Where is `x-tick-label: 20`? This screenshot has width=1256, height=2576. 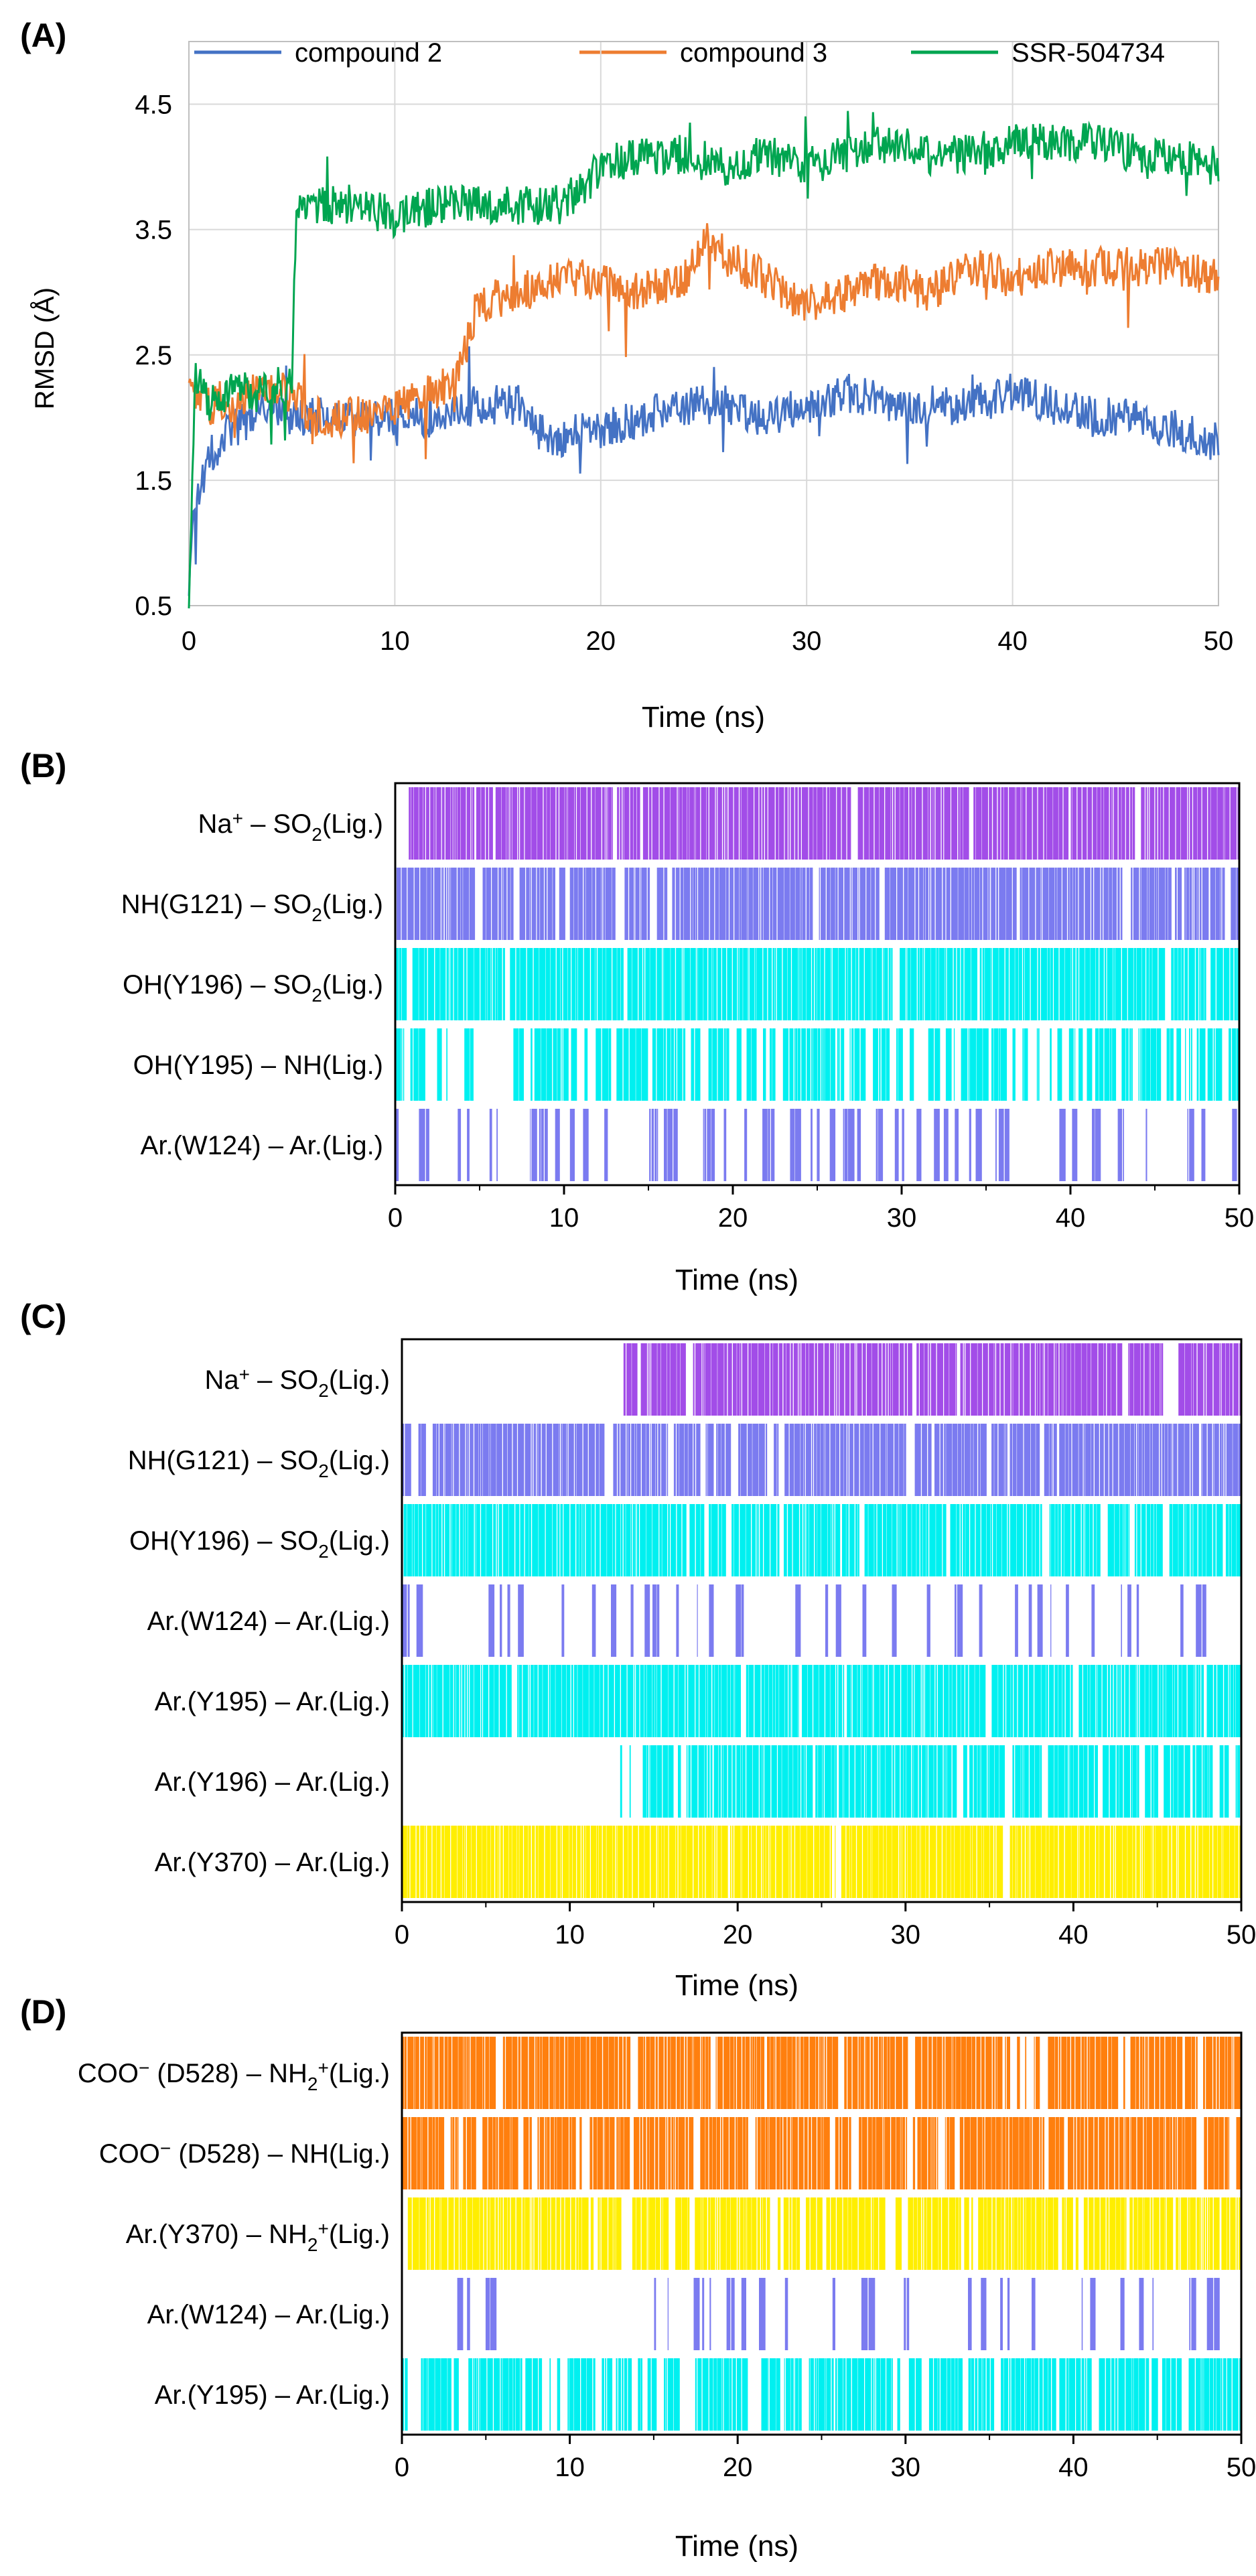
x-tick-label: 20 is located at coordinates (738, 1935).